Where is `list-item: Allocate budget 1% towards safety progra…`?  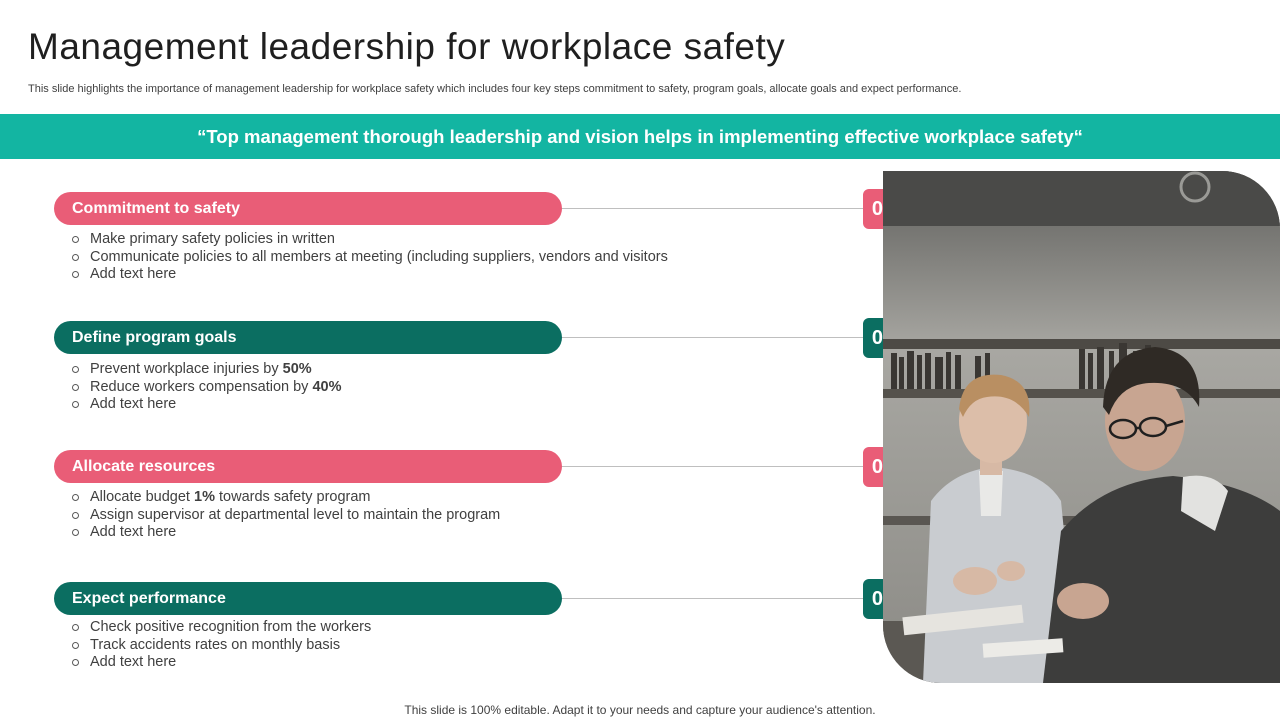
list-item: Allocate budget 1% towards safety progra… is located at coordinates (286, 498).